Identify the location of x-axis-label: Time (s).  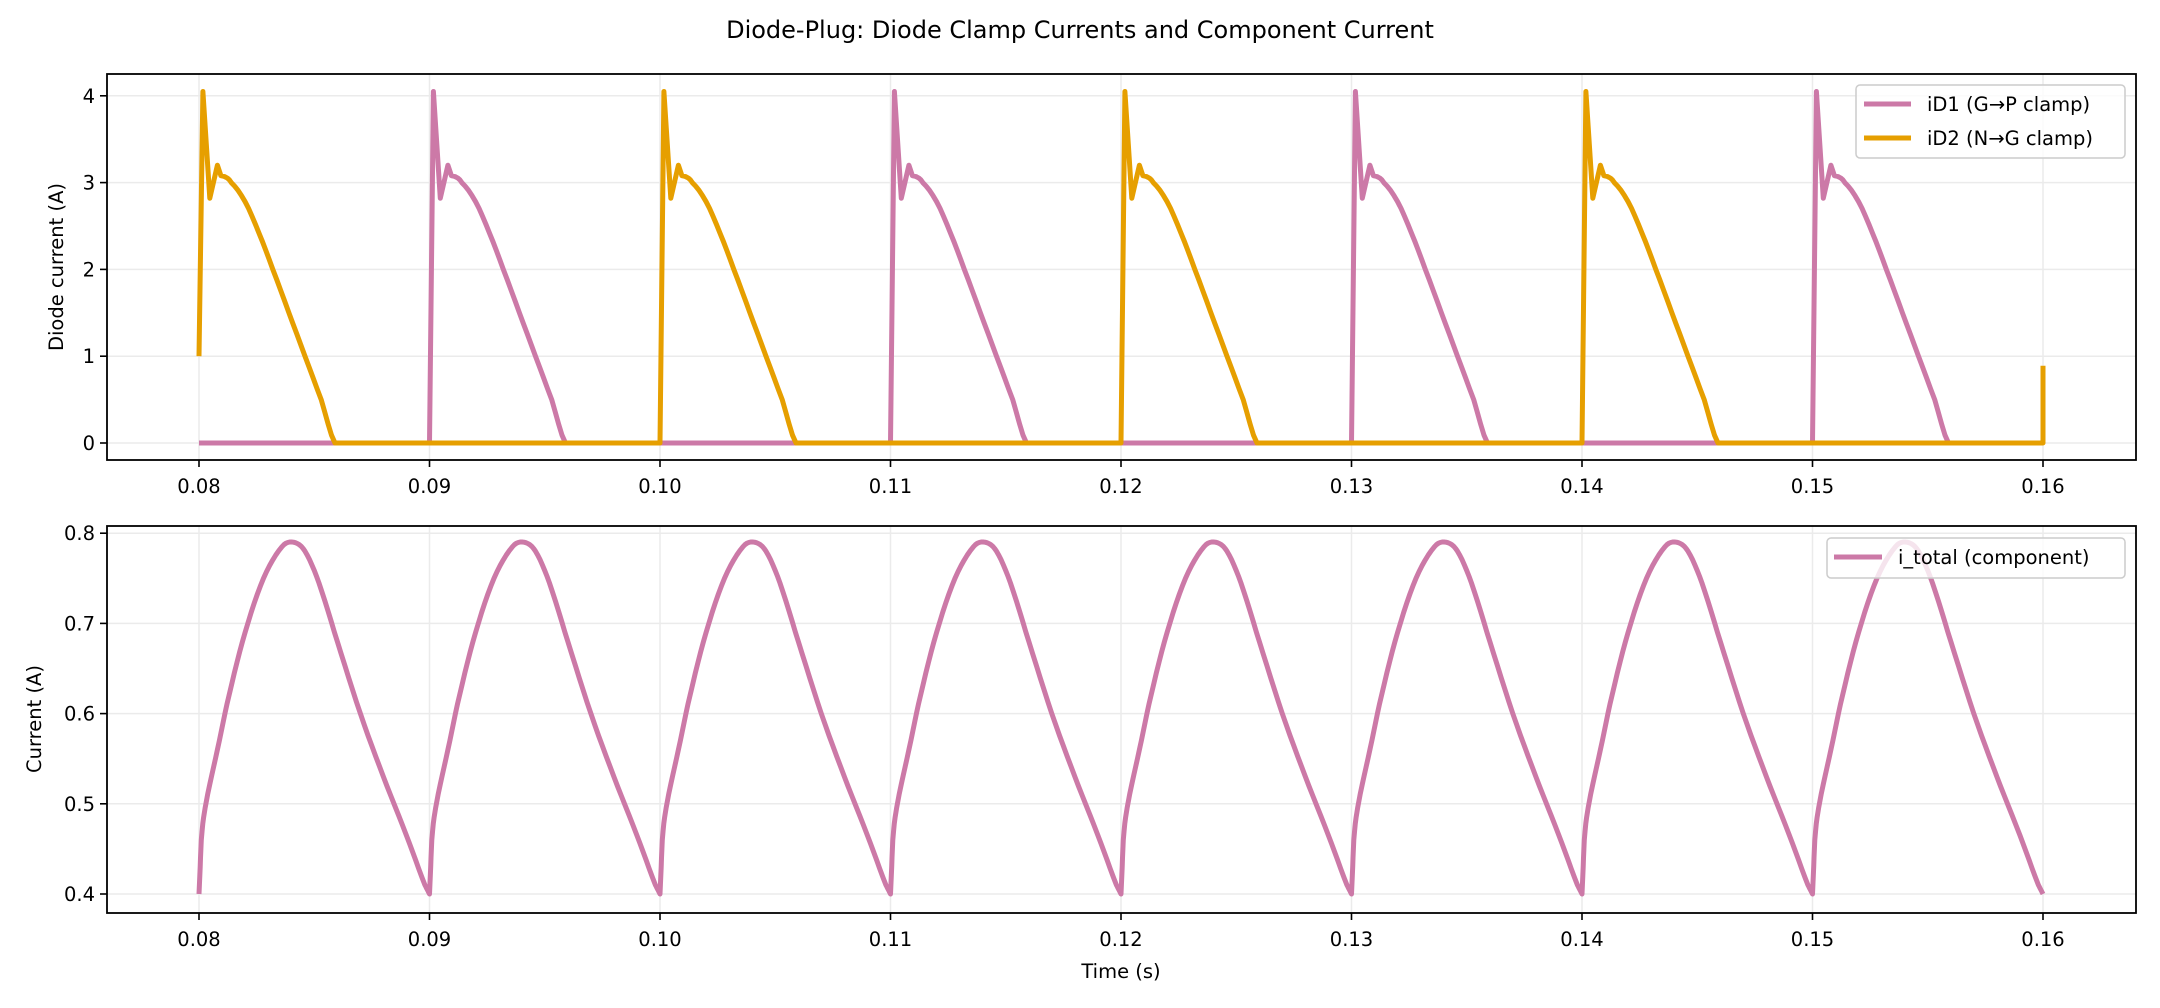
(1120, 971).